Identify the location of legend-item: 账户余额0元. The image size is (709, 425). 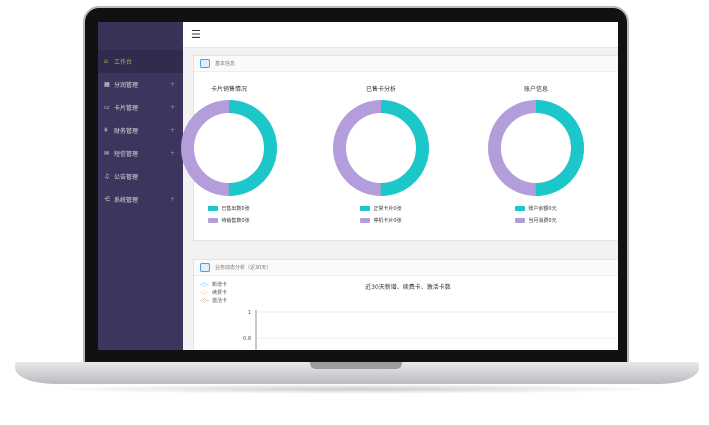
(536, 208).